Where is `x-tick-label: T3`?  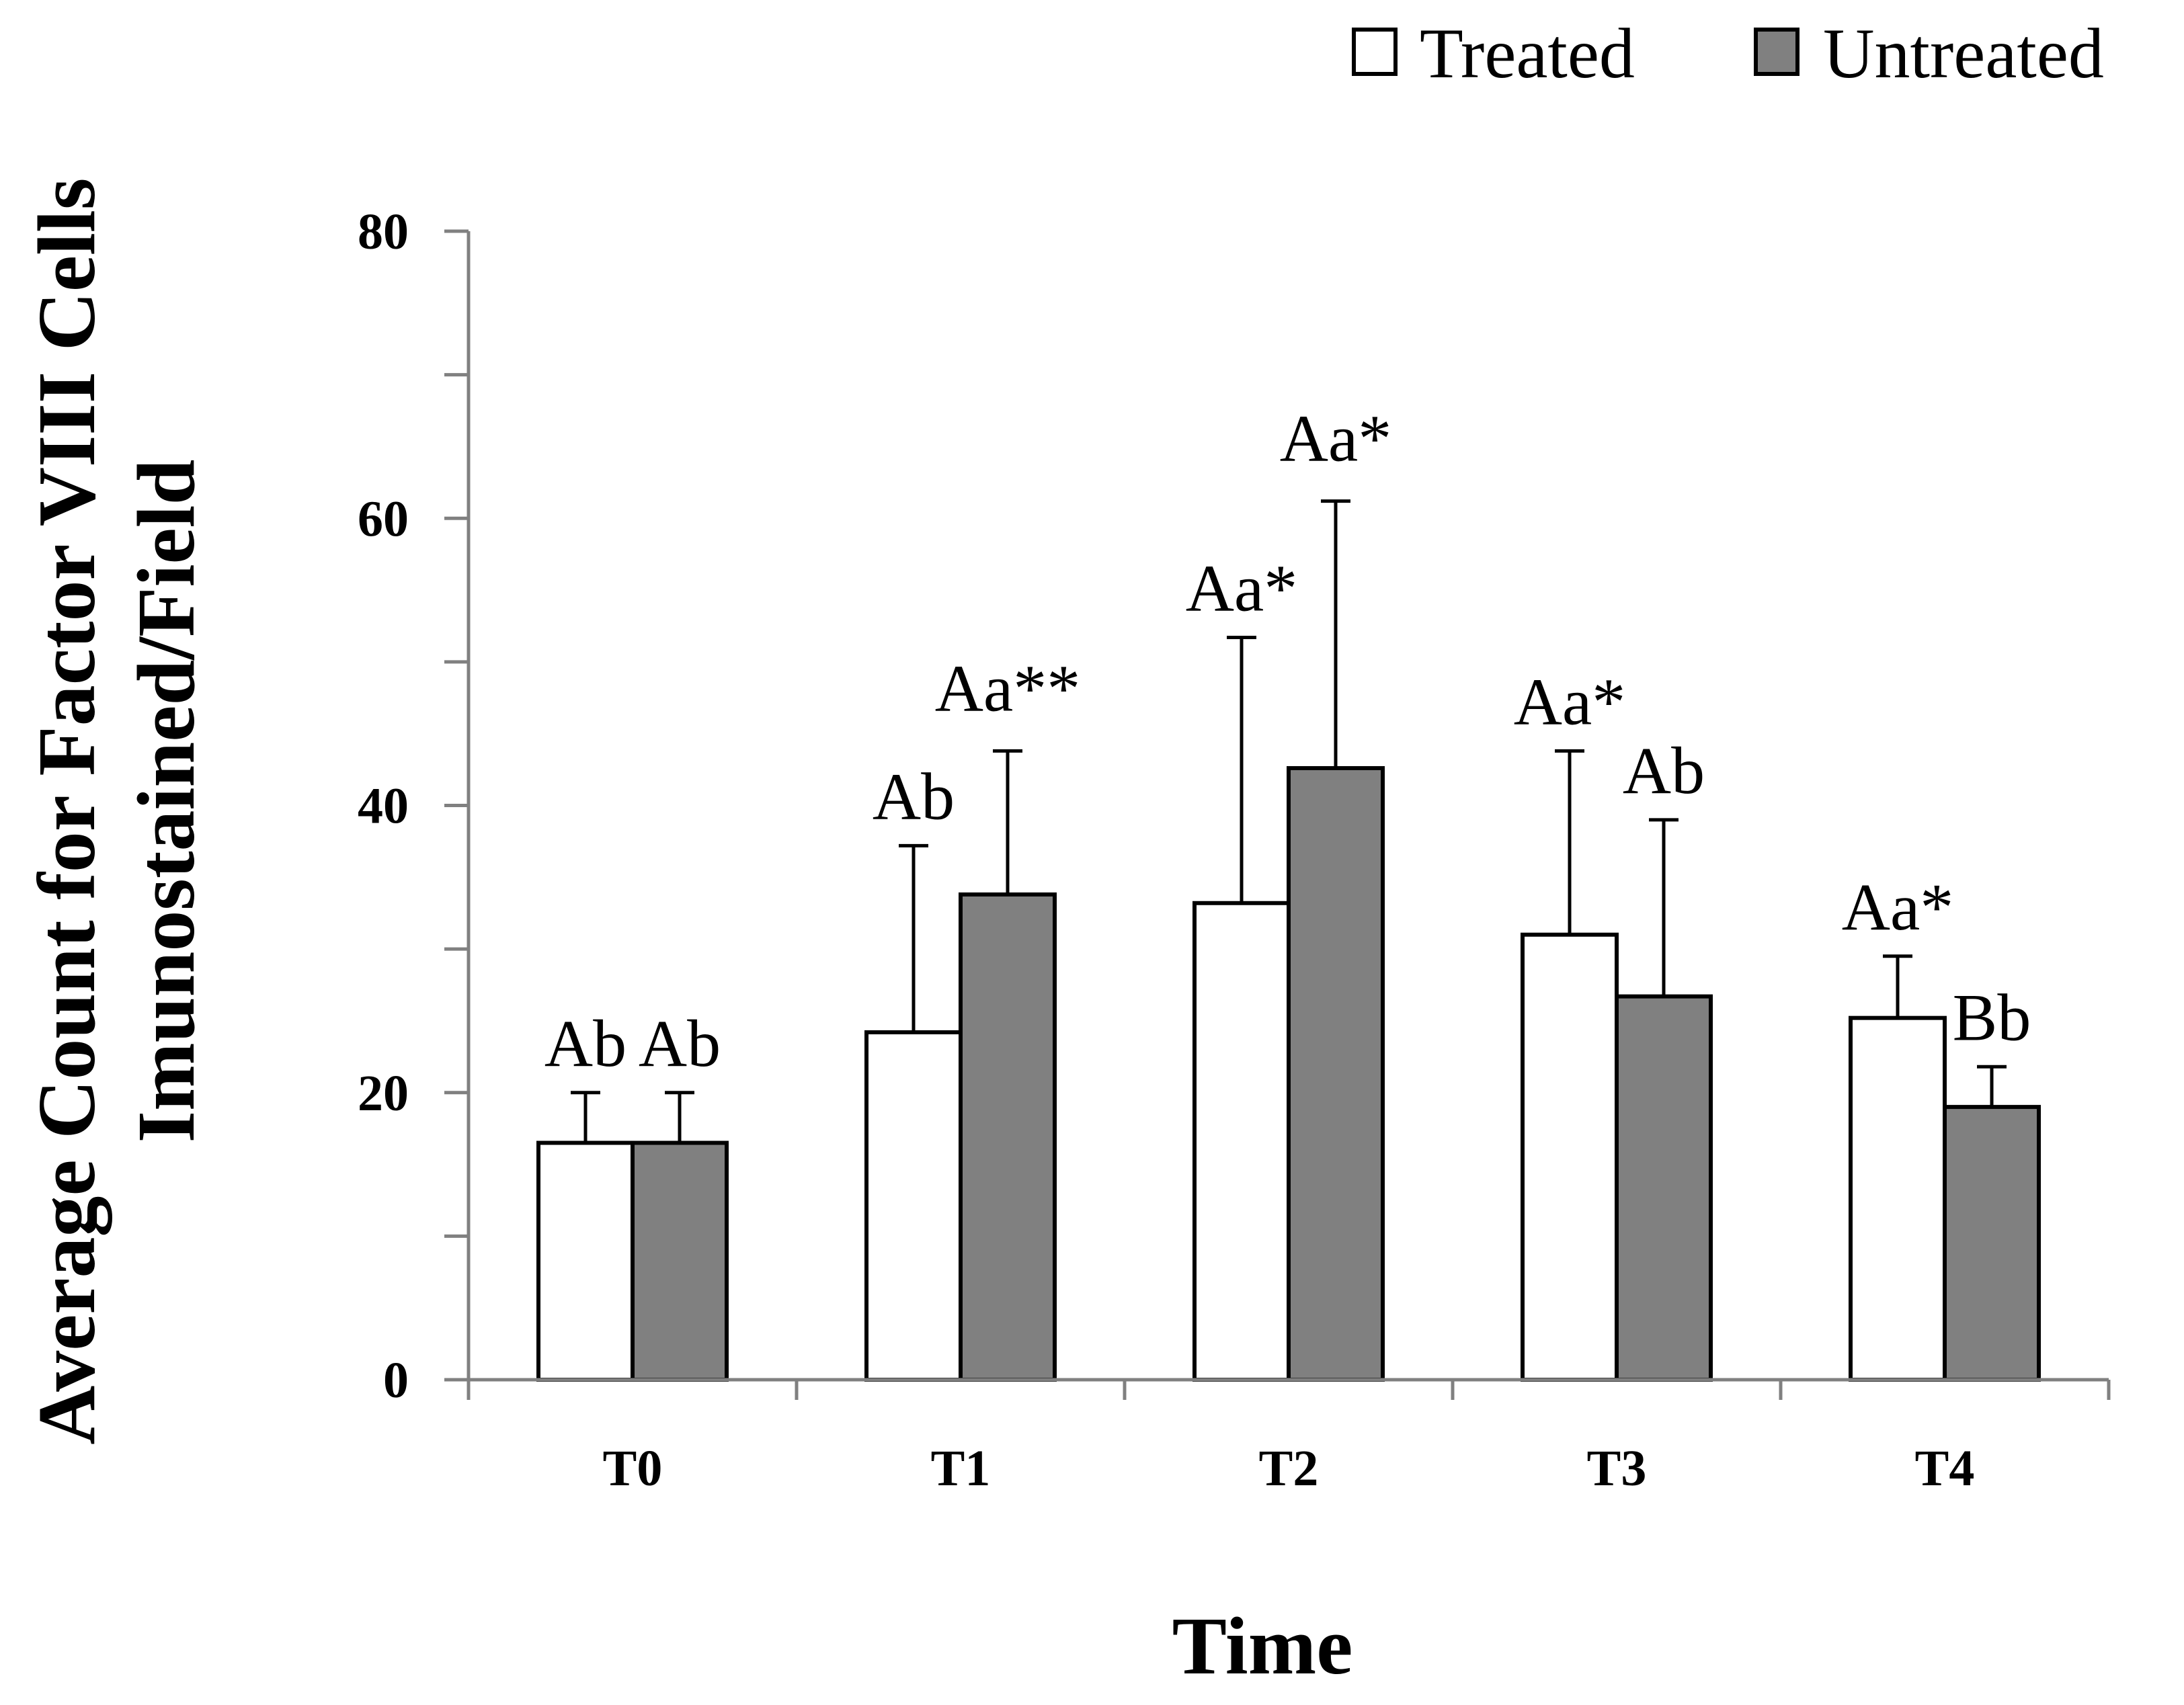
x-tick-label: T3 is located at coordinates (1617, 1468).